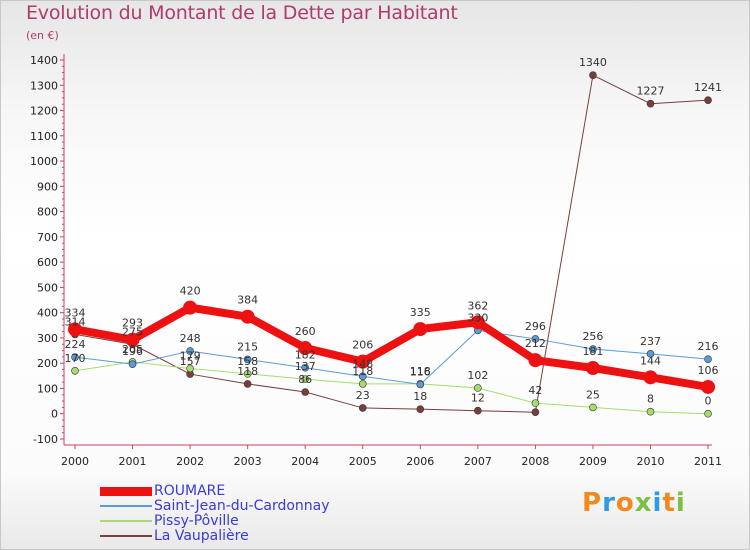 The width and height of the screenshot is (750, 550). Describe the element at coordinates (133, 461) in the screenshot. I see `x-tick-label: 2001` at that location.